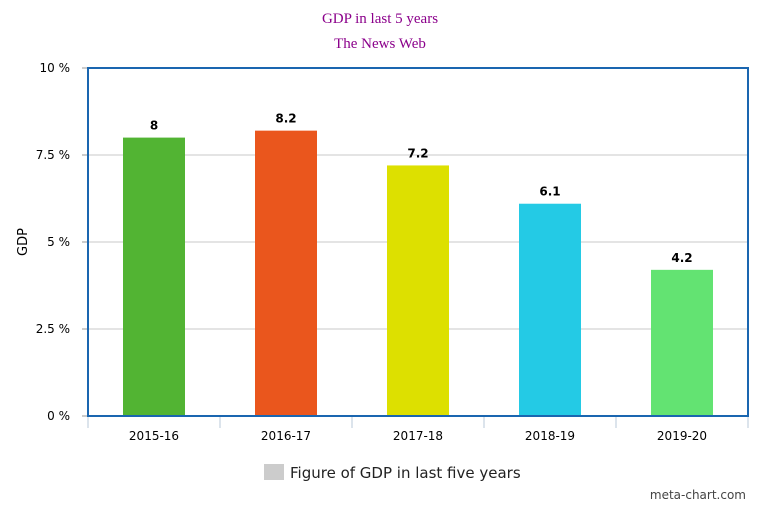 The width and height of the screenshot is (760, 506). Describe the element at coordinates (58, 416) in the screenshot. I see `y-tick-label: 0 %` at that location.